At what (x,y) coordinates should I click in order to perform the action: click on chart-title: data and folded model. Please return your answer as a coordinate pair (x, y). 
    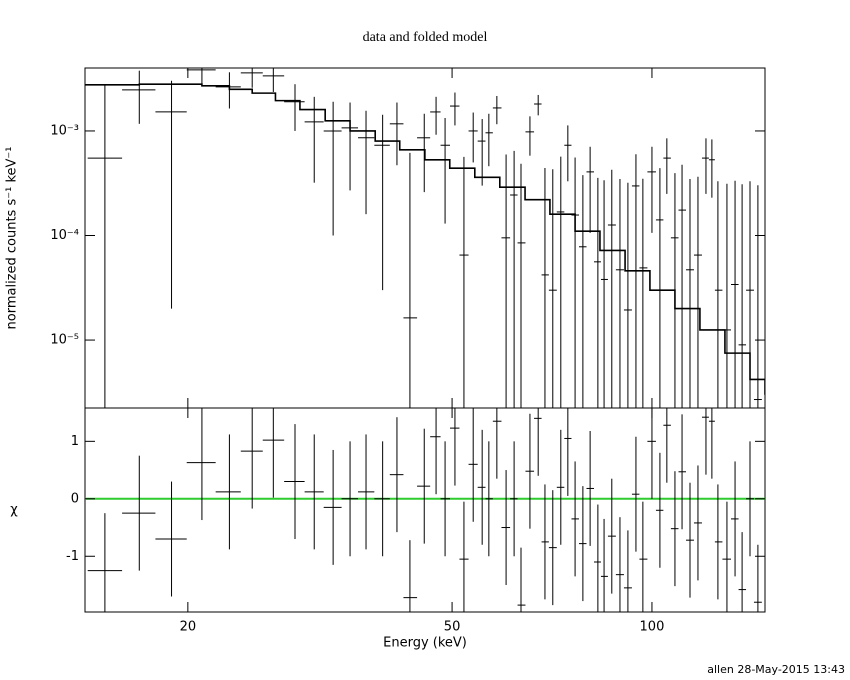
    Looking at the image, I should click on (425, 37).